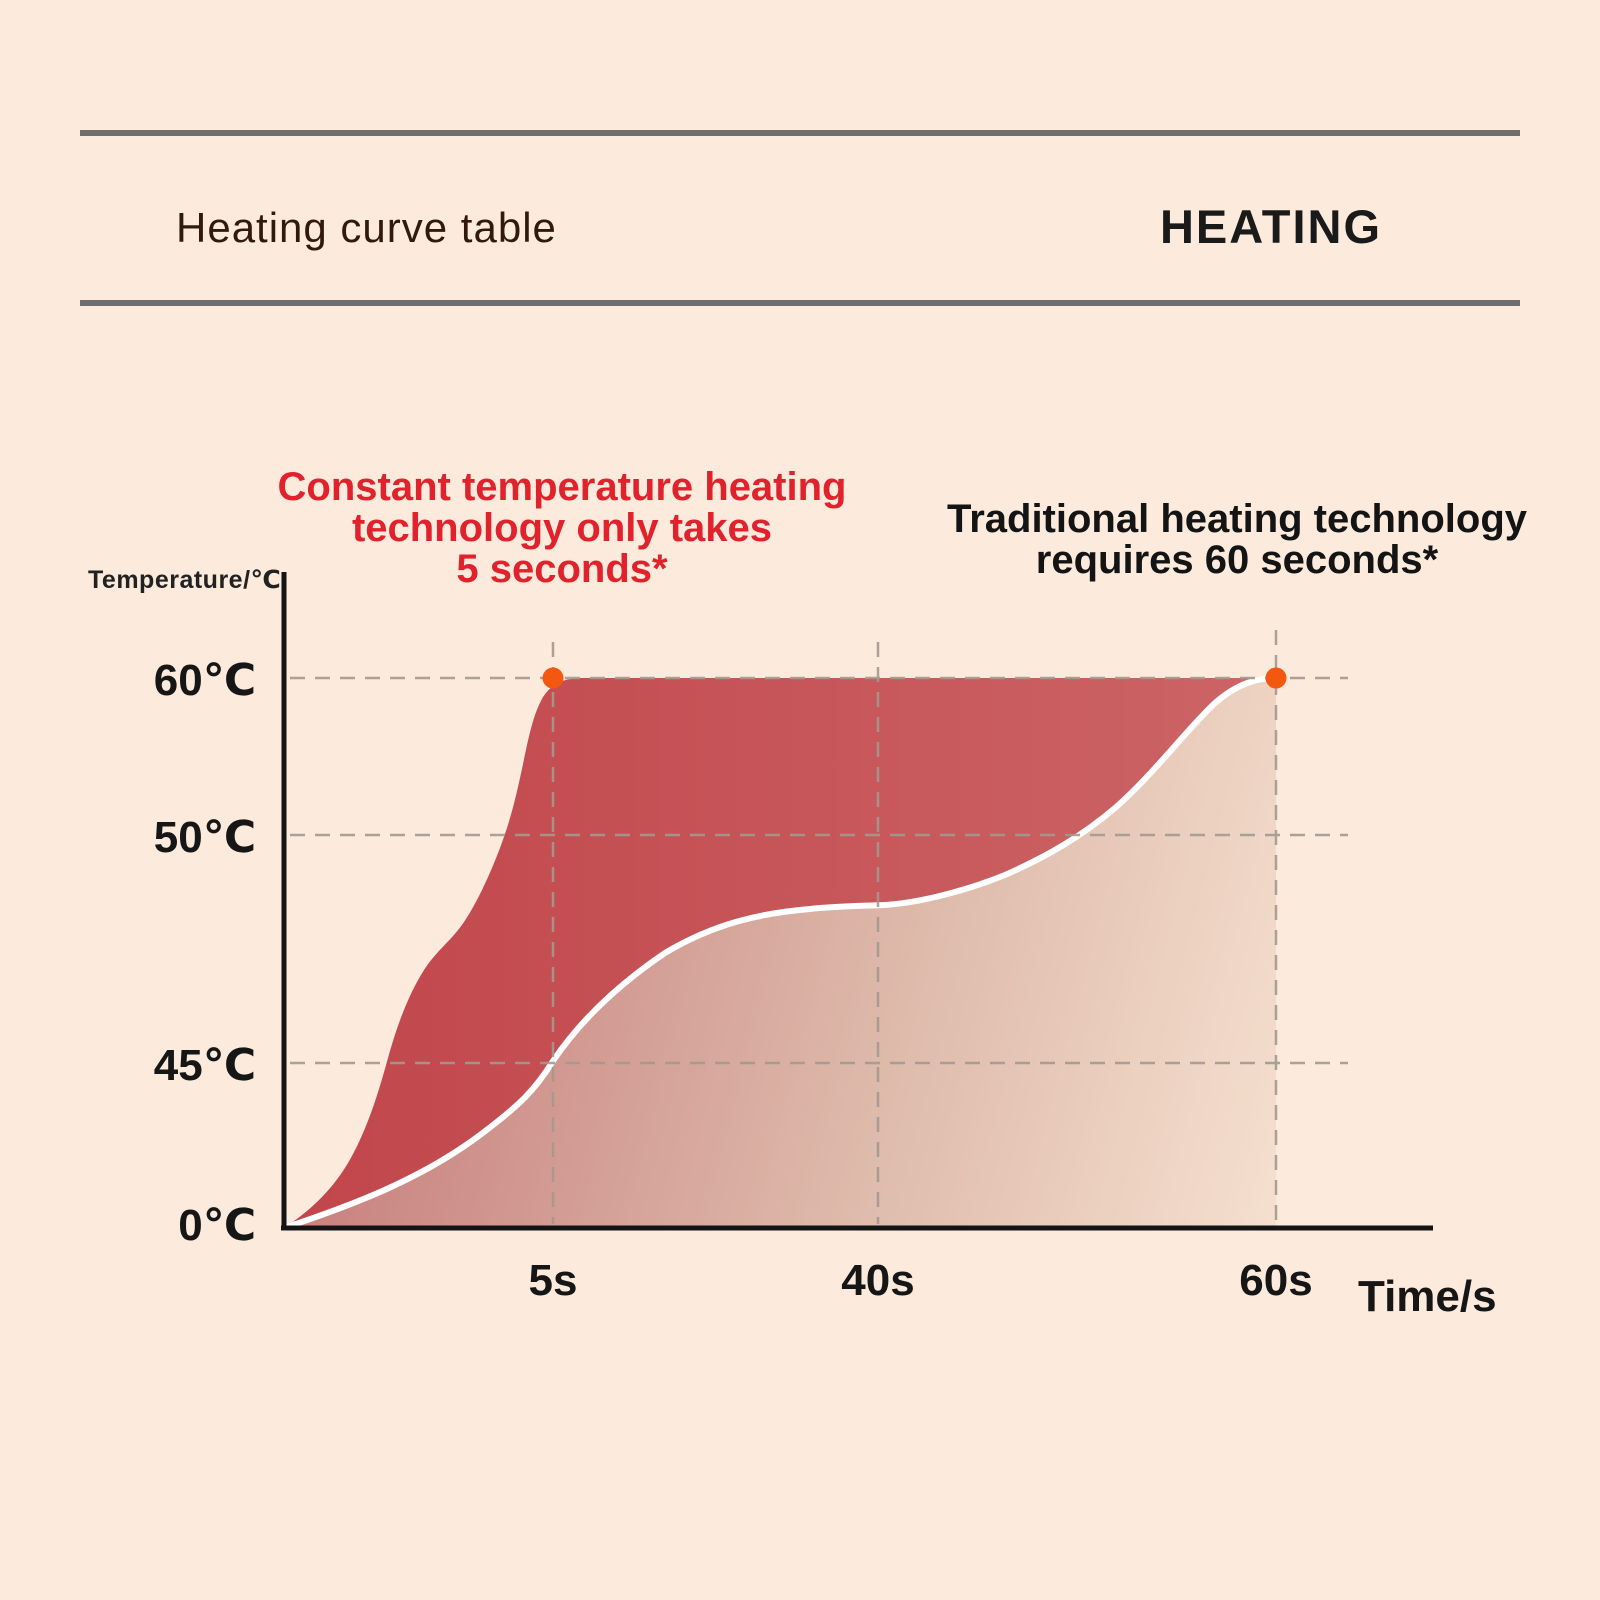  What do you see at coordinates (1276, 1280) in the screenshot?
I see `x-tick-60s: 60s` at bounding box center [1276, 1280].